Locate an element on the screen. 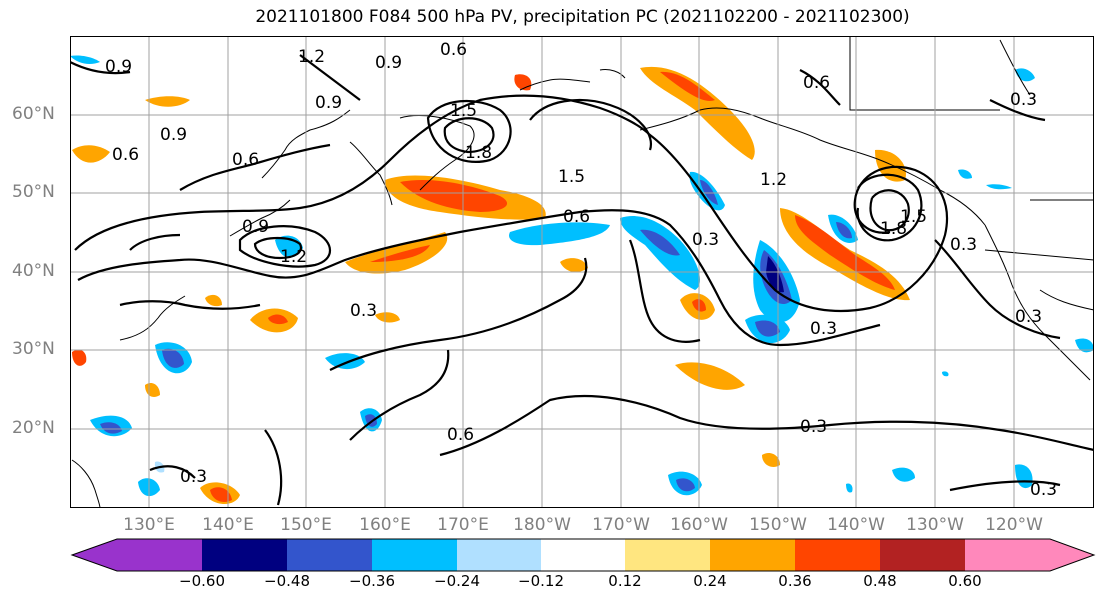  colorbar-tick: 0.24 is located at coordinates (710, 581).